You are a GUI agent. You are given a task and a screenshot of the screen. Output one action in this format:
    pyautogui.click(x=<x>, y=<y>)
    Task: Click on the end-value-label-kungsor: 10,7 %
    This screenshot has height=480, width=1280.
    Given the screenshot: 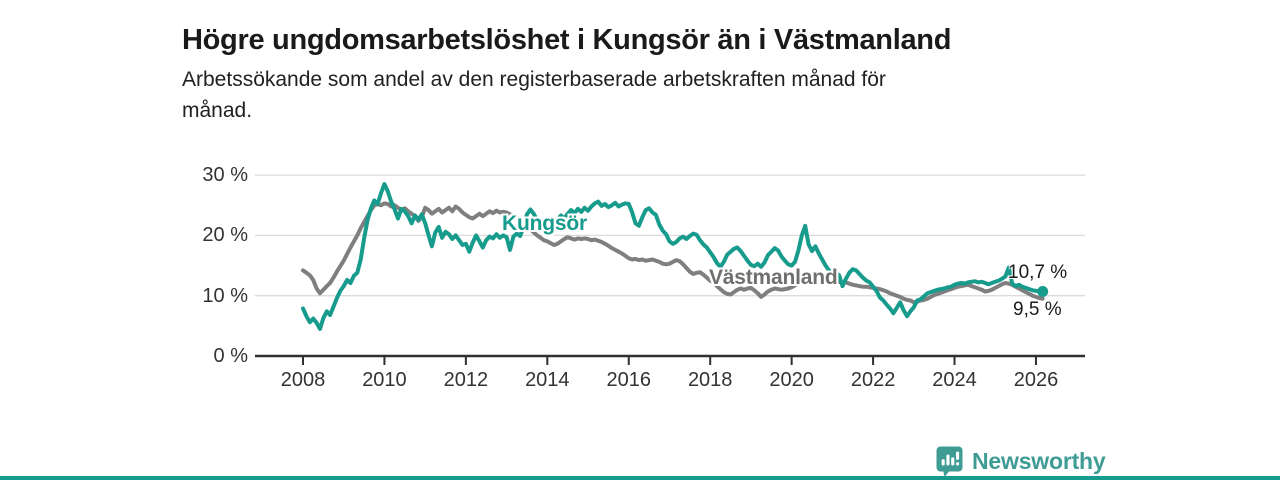 What is the action you would take?
    pyautogui.click(x=1038, y=272)
    